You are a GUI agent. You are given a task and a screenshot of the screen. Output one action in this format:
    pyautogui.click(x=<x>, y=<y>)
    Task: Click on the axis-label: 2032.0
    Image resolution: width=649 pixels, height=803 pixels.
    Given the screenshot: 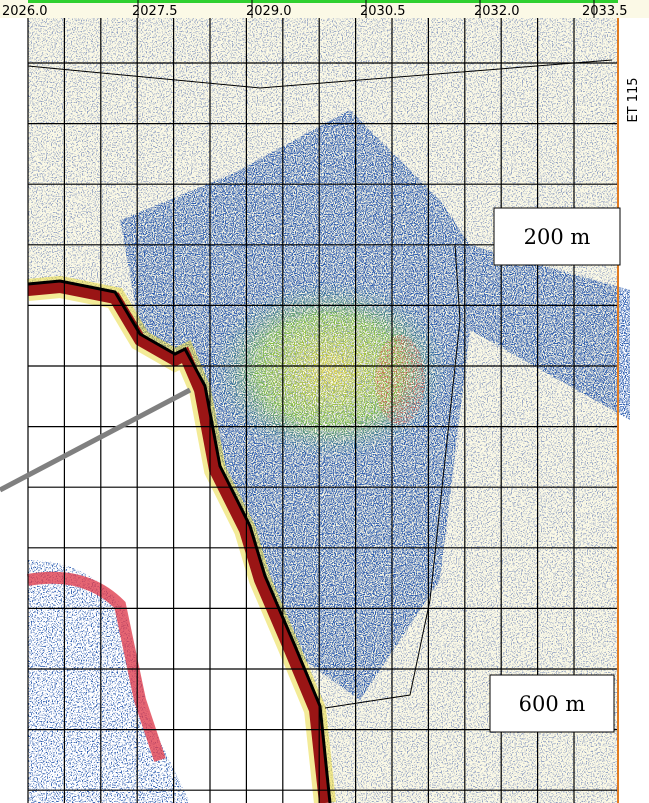 What is the action you would take?
    pyautogui.click(x=497, y=11)
    